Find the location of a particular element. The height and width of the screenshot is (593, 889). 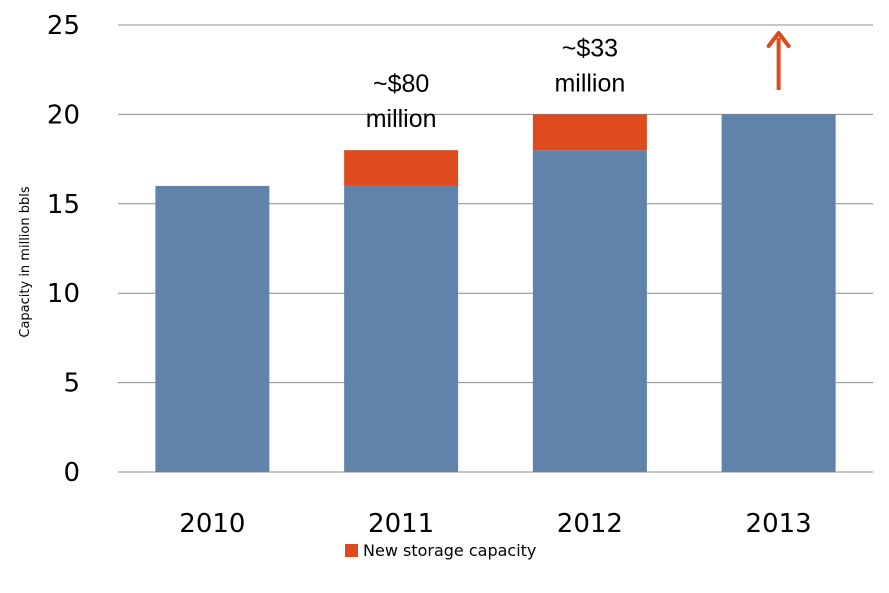

x-tick-label-2012: 2012 is located at coordinates (590, 524).